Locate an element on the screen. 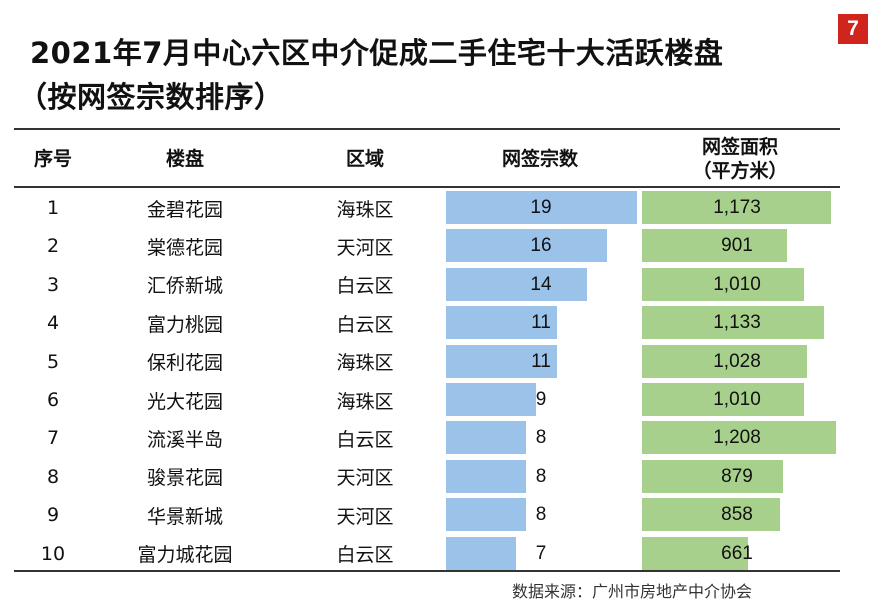 The image size is (879, 606). area-label: 901 is located at coordinates (737, 246).